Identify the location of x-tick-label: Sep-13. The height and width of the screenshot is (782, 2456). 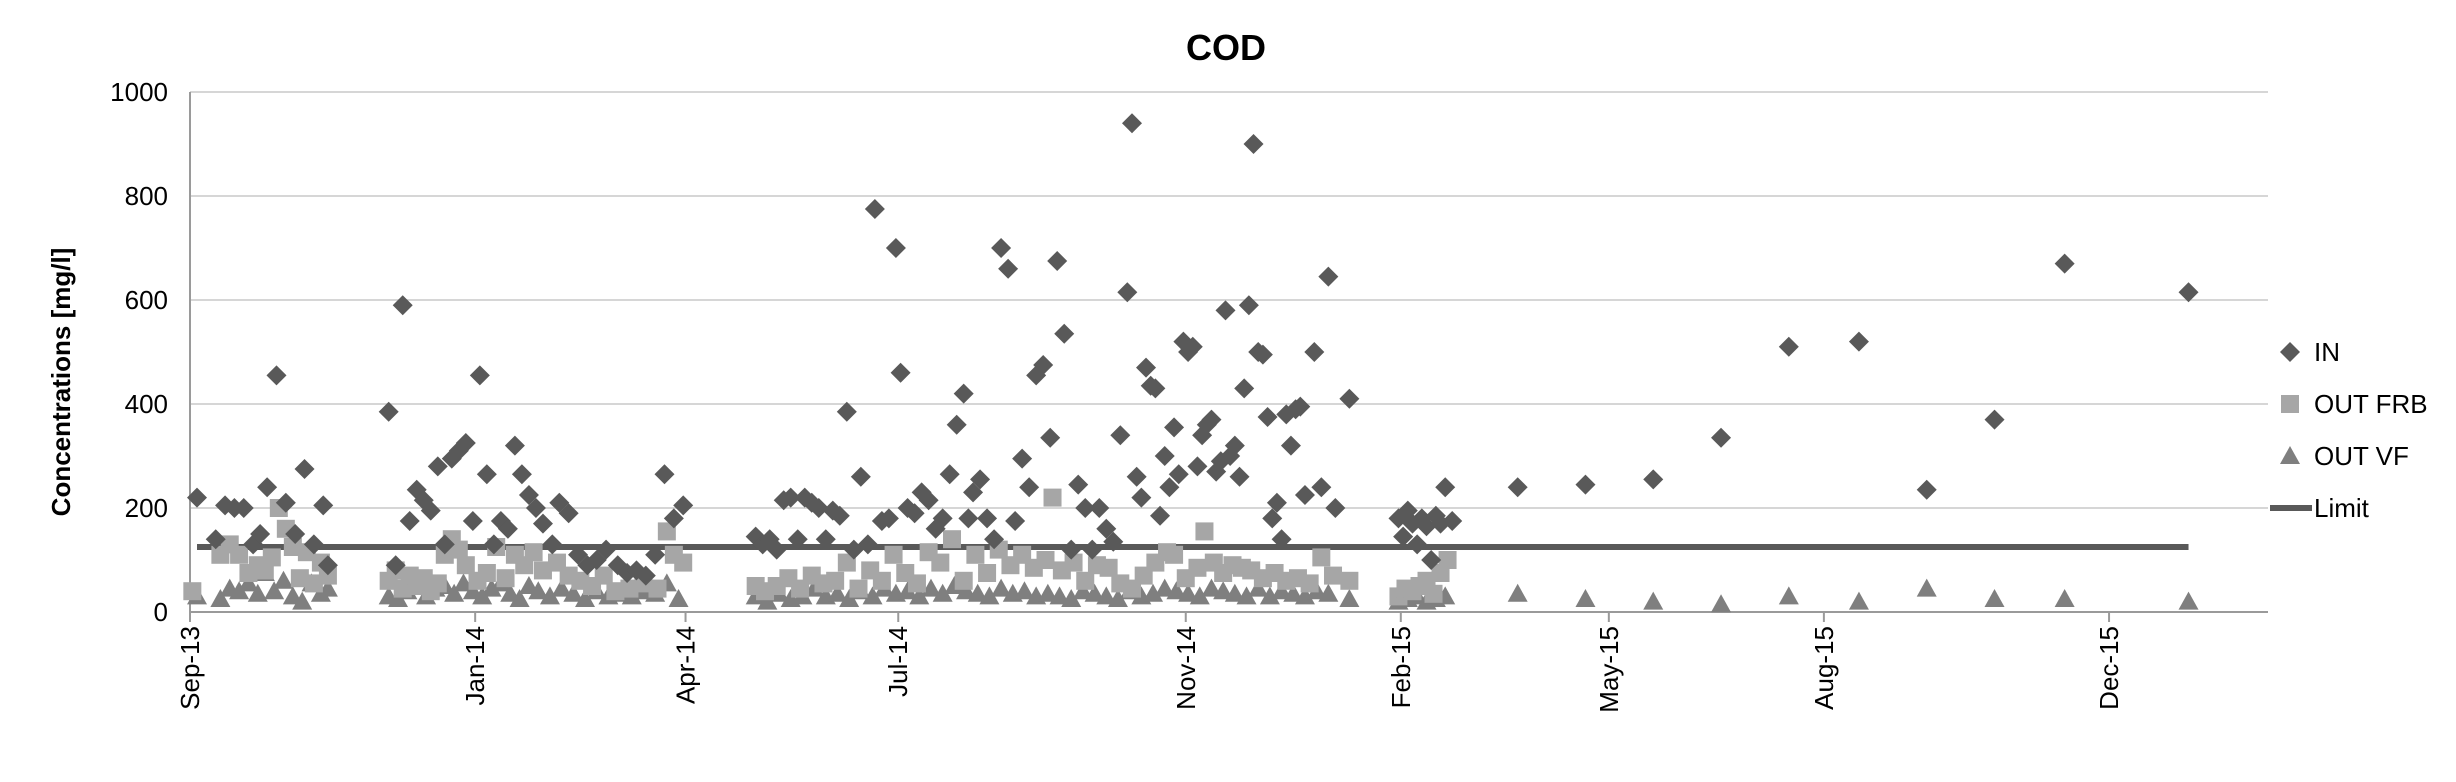
(190, 668).